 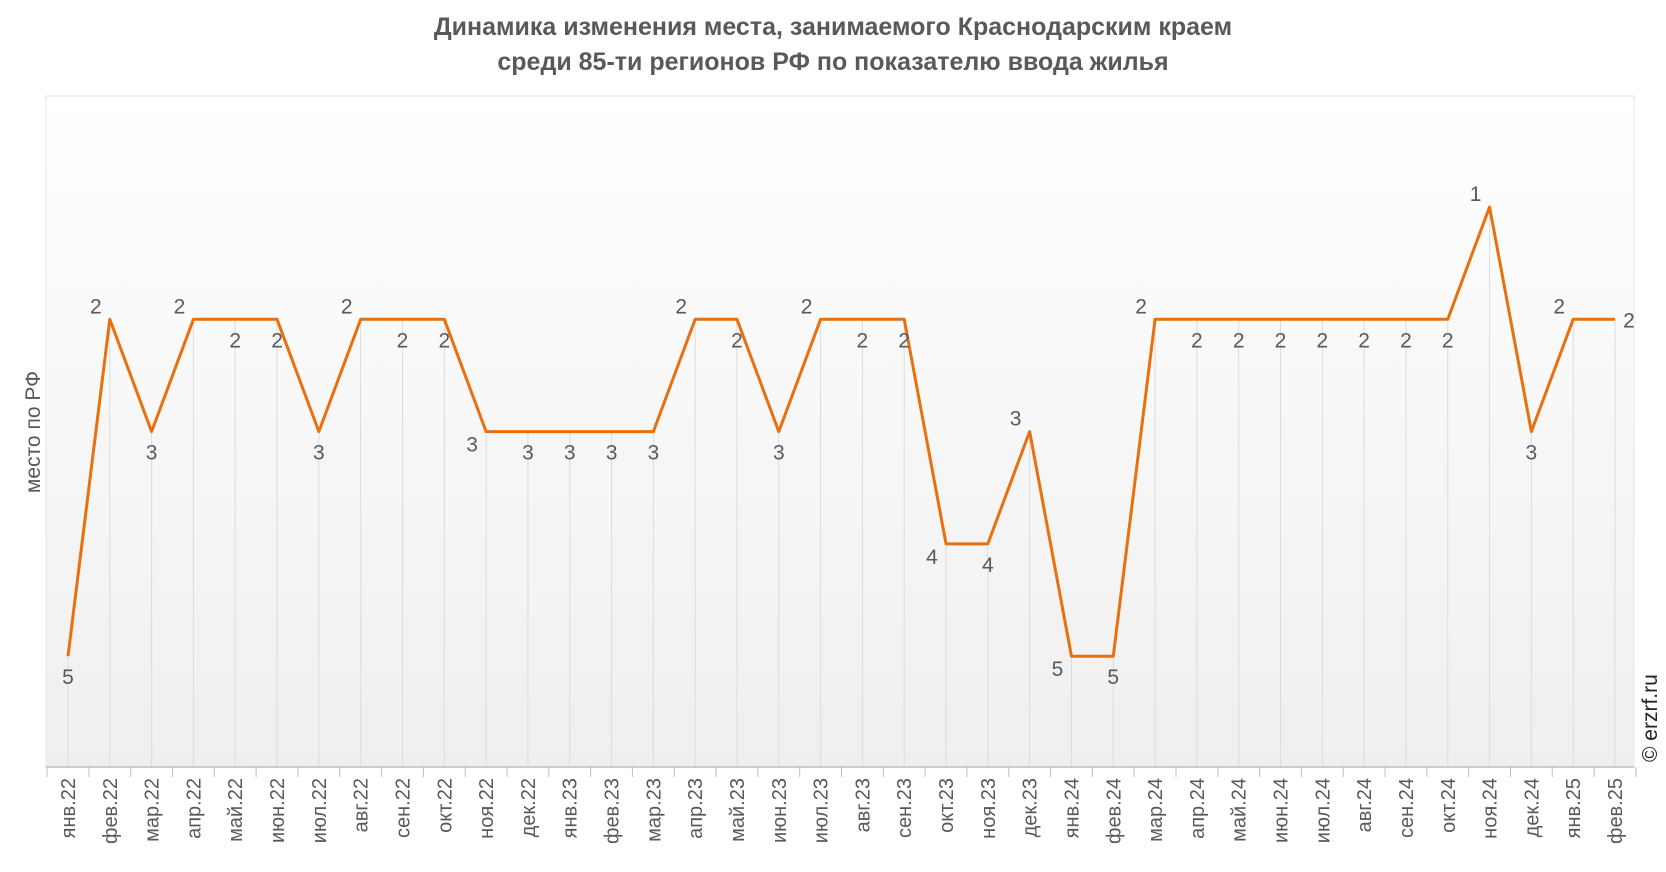 What do you see at coordinates (320, 810) in the screenshot?
I see `x-tick-label: июл.22` at bounding box center [320, 810].